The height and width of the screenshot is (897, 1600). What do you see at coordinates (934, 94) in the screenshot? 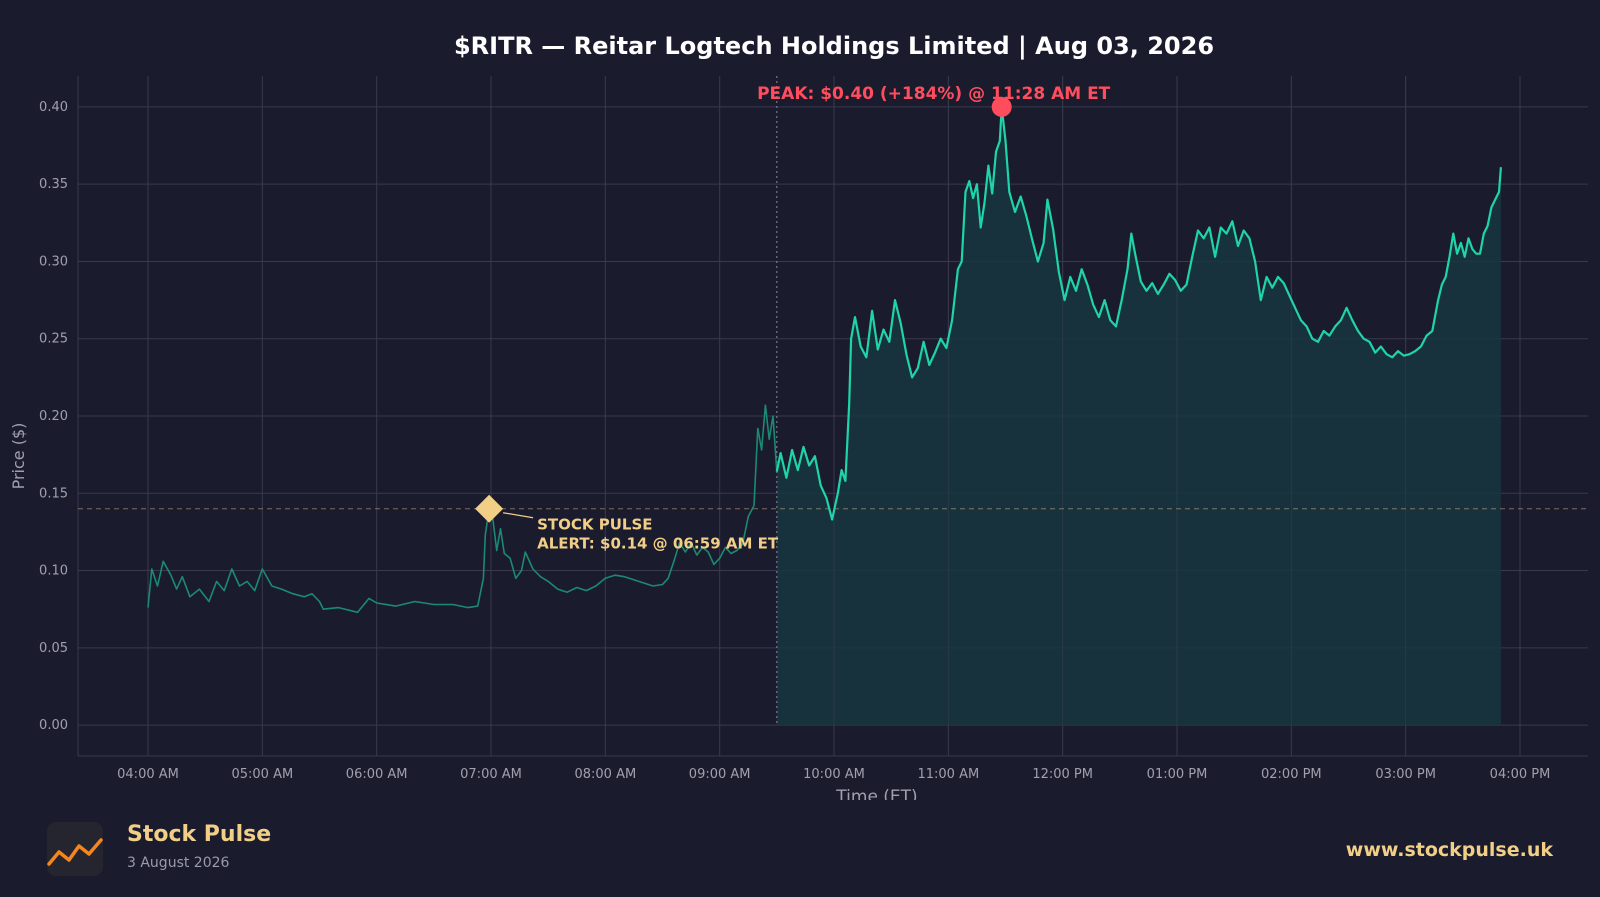
I see `peak-label: PEAK: $0.40 (+184%) @ 11:28 AM ET` at bounding box center [934, 94].